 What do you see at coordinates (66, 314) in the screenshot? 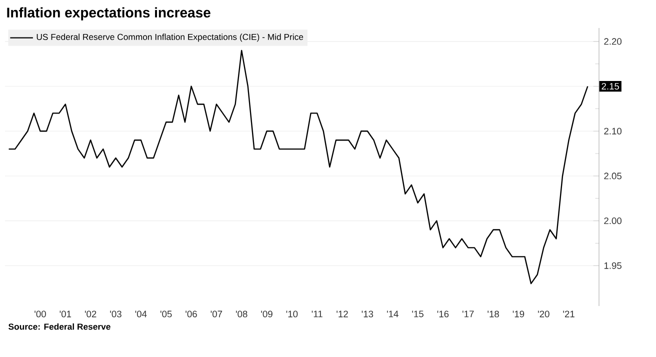
I see `x-tick-label: '01` at bounding box center [66, 314].